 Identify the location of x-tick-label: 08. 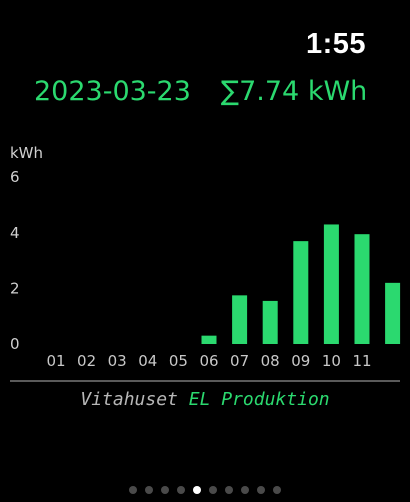
(270, 361).